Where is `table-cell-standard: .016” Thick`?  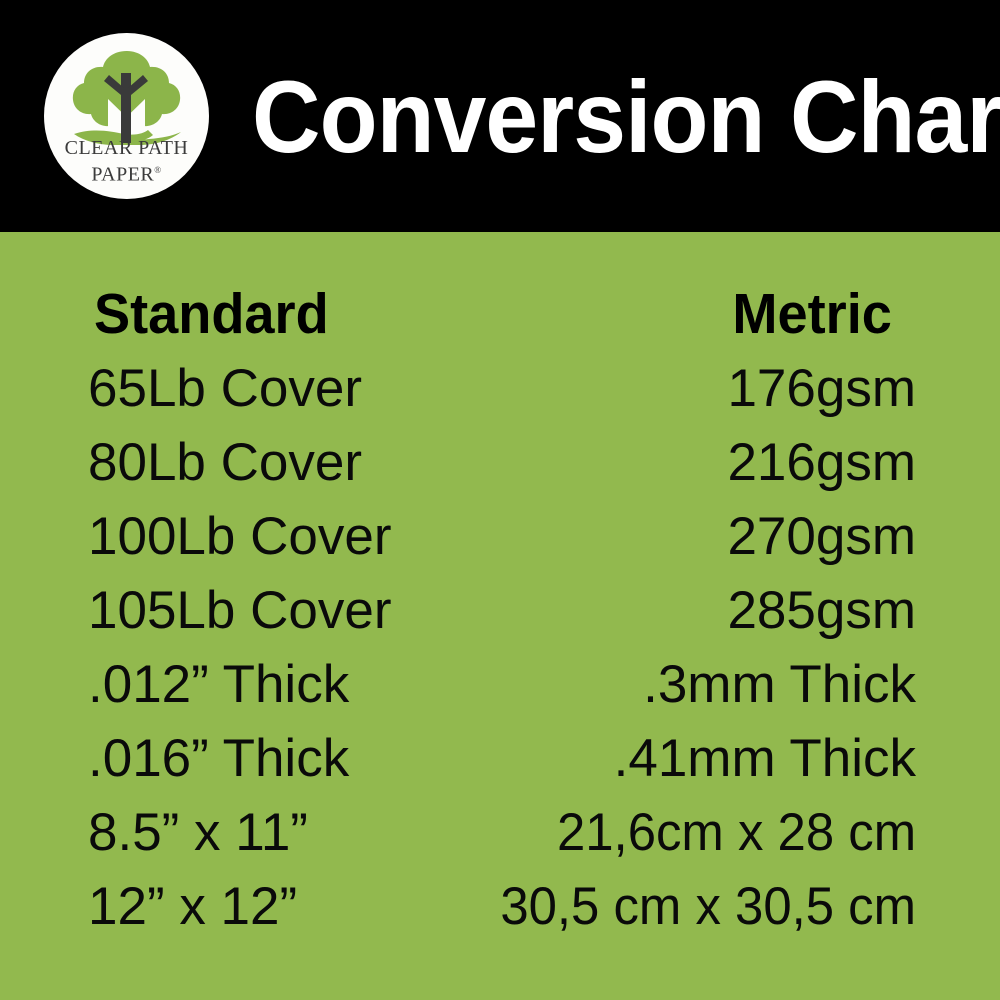
table-cell-standard: .016” Thick is located at coordinates (219, 758).